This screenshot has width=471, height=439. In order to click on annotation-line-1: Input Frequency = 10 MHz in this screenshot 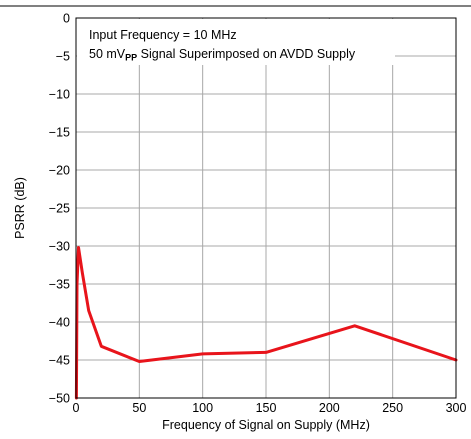, I will do `click(163, 35)`.